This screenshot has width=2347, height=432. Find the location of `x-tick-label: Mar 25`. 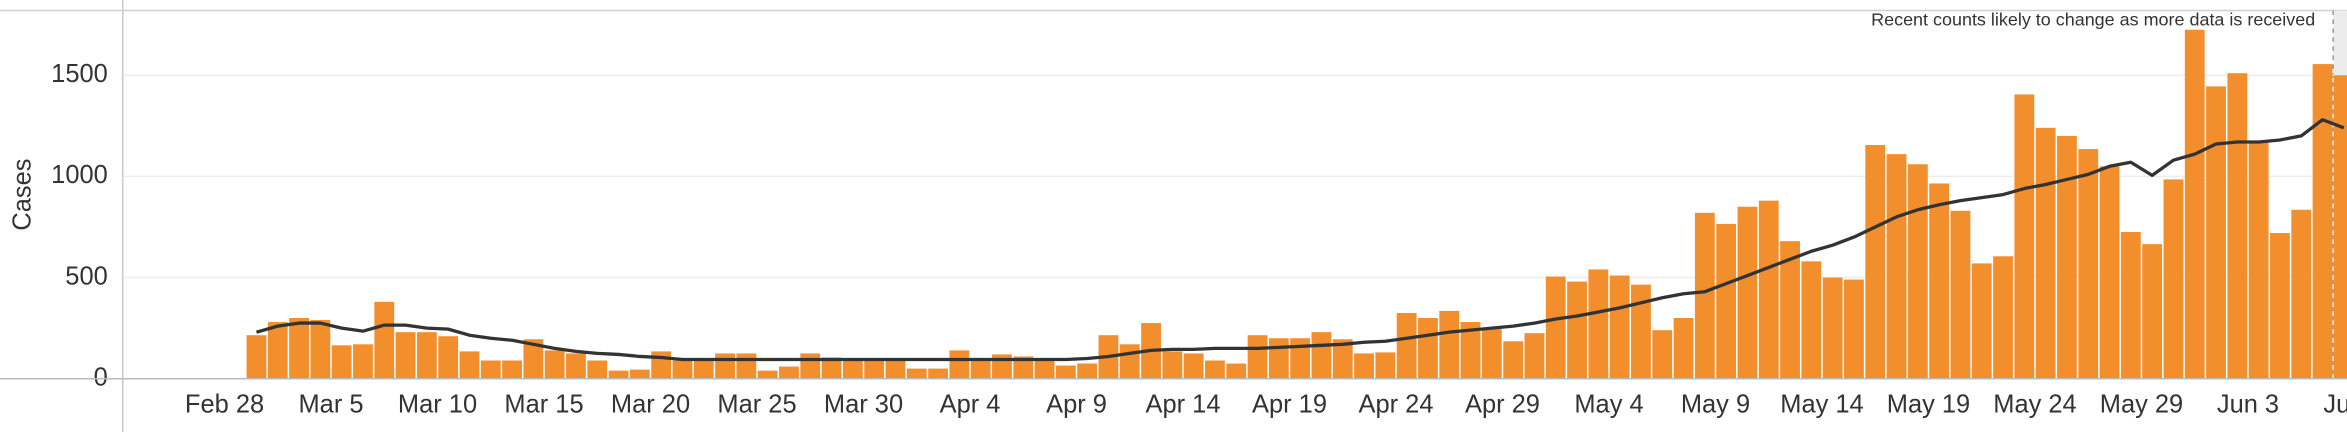

x-tick-label: Mar 25 is located at coordinates (756, 404).